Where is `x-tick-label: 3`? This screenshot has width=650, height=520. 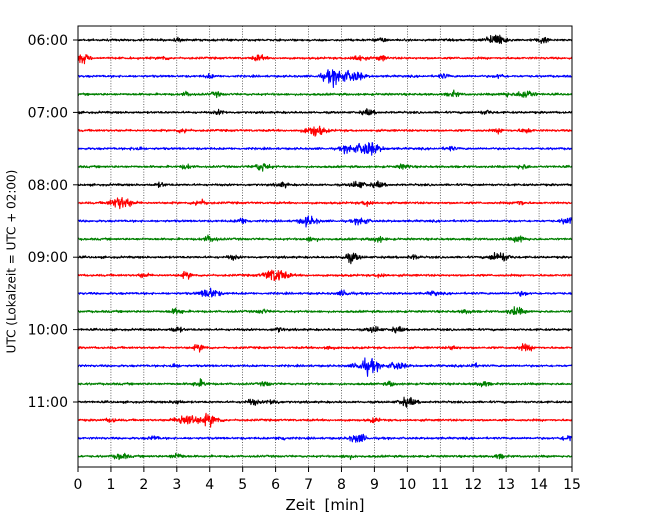
x-tick-label: 3 is located at coordinates (176, 485).